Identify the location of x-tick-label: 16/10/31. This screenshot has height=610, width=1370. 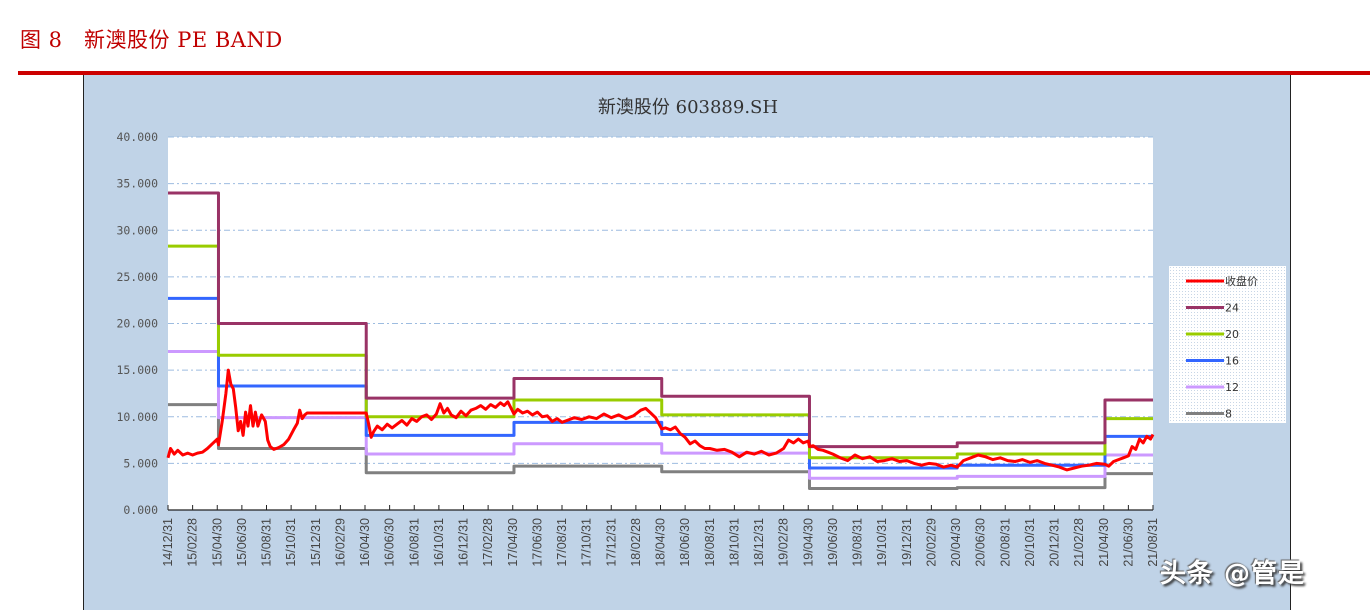
(439, 542).